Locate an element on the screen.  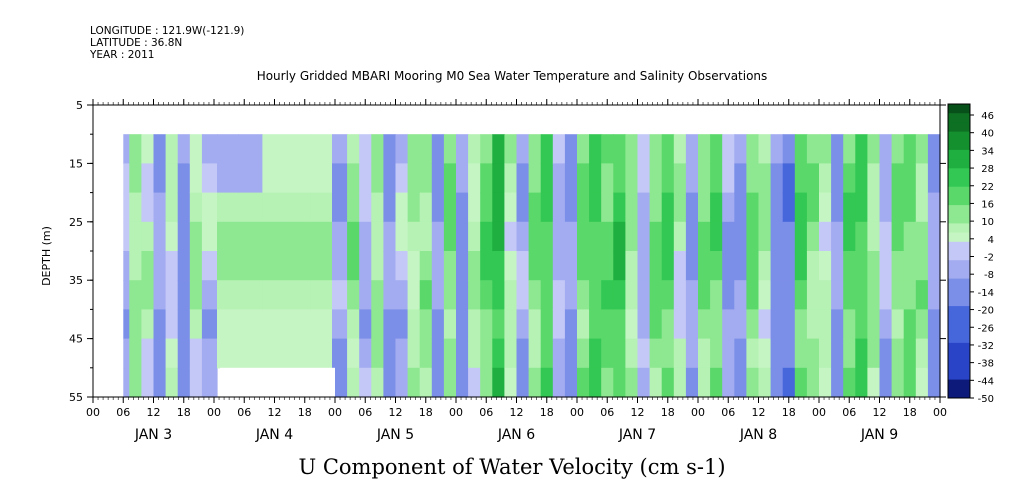
colorbar-label: 46 is located at coordinates (987, 116).